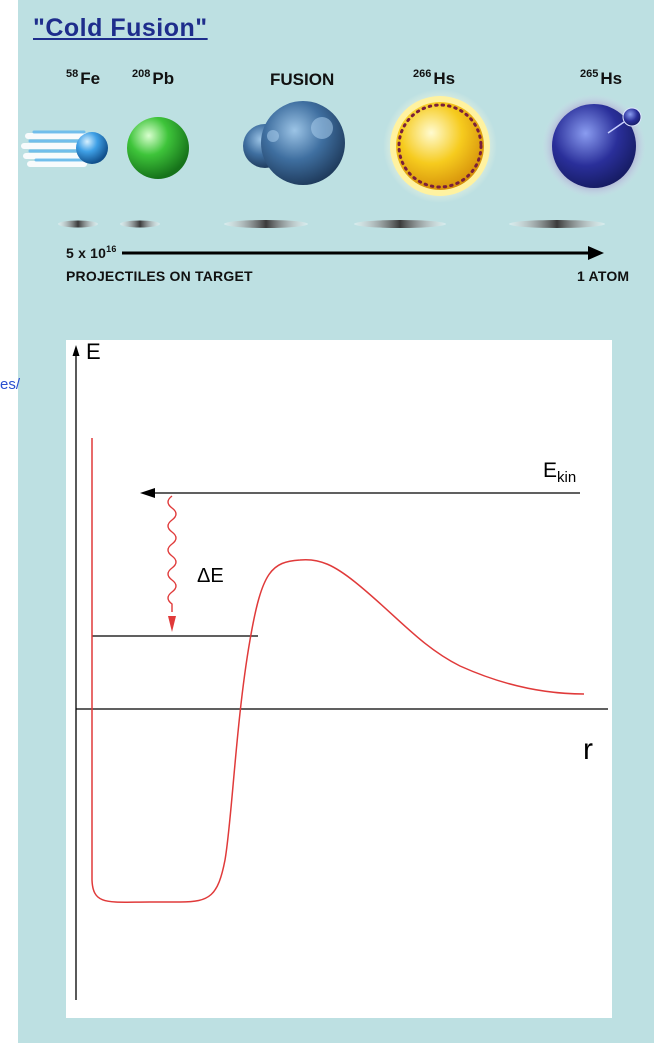 The height and width of the screenshot is (1043, 654). I want to click on energy-axis-arrowhead, so click(76, 350).